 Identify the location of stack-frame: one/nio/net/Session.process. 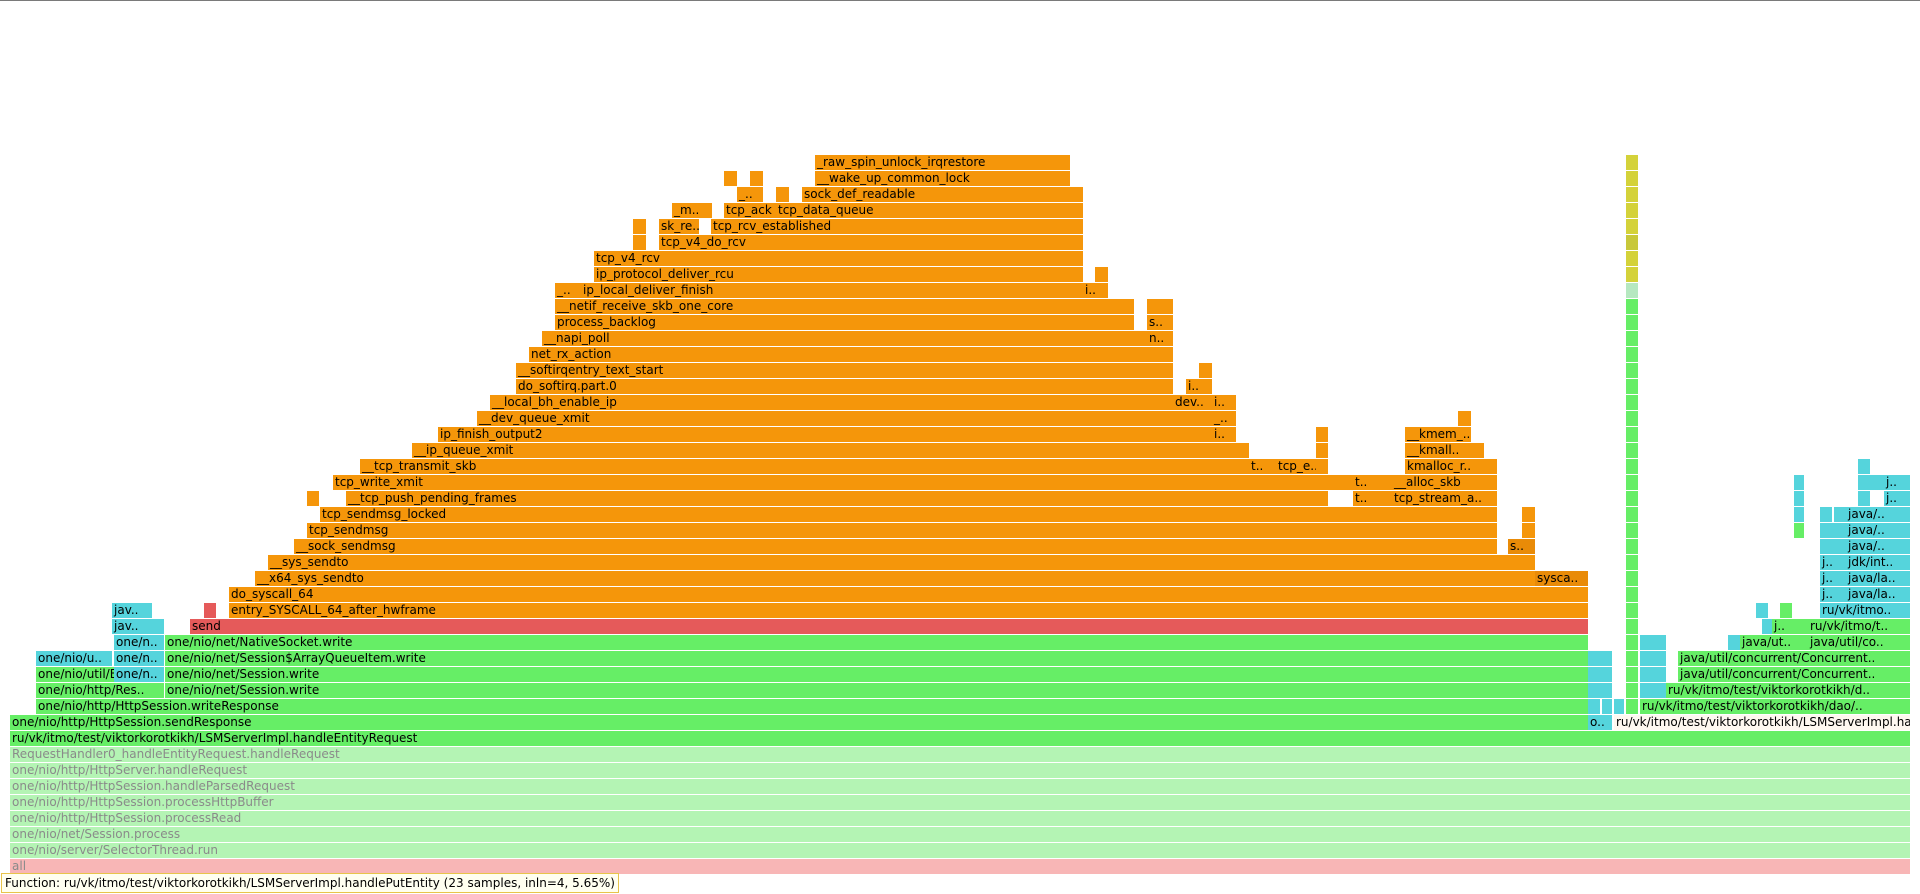
(960, 834).